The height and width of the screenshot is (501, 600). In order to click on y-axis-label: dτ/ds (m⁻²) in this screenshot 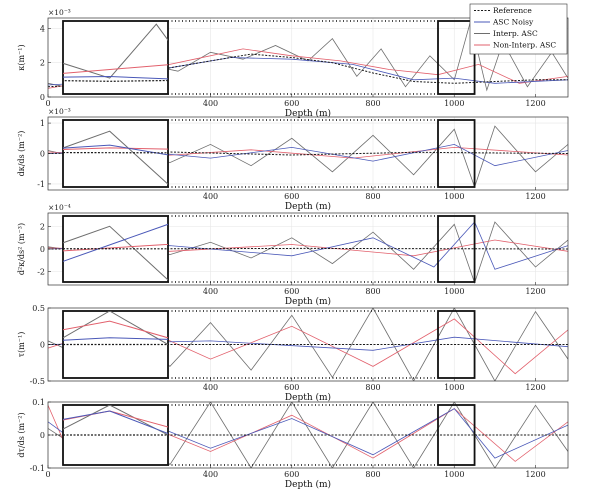, I will do `click(21, 434)`.